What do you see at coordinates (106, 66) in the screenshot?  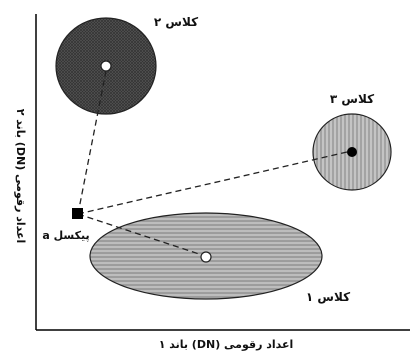 I see `class-2-mean-marker` at bounding box center [106, 66].